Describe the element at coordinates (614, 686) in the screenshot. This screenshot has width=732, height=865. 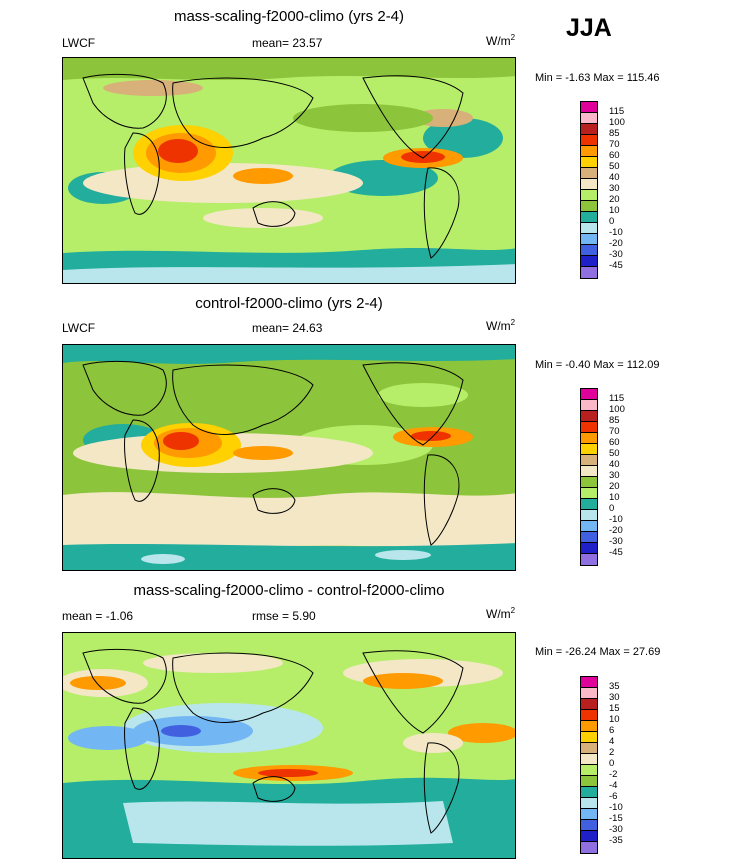
I see `colorbar-label: 35` at that location.